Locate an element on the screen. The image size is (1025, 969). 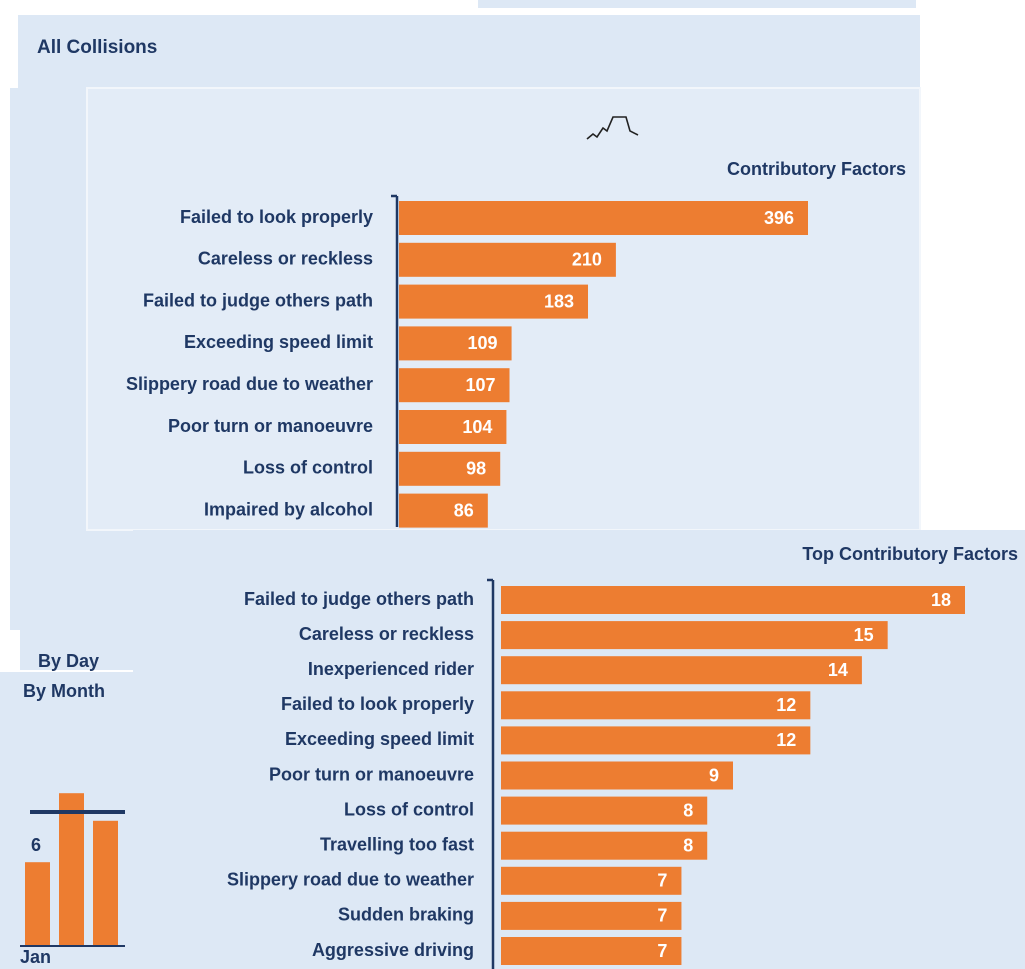
category-label: Jan is located at coordinates (35, 957).